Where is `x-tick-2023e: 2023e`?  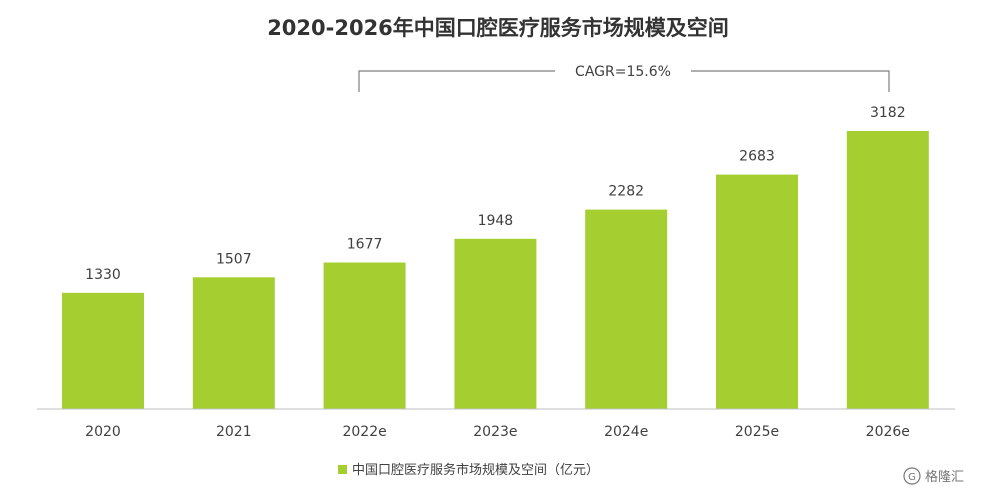
x-tick-2023e: 2023e is located at coordinates (495, 432).